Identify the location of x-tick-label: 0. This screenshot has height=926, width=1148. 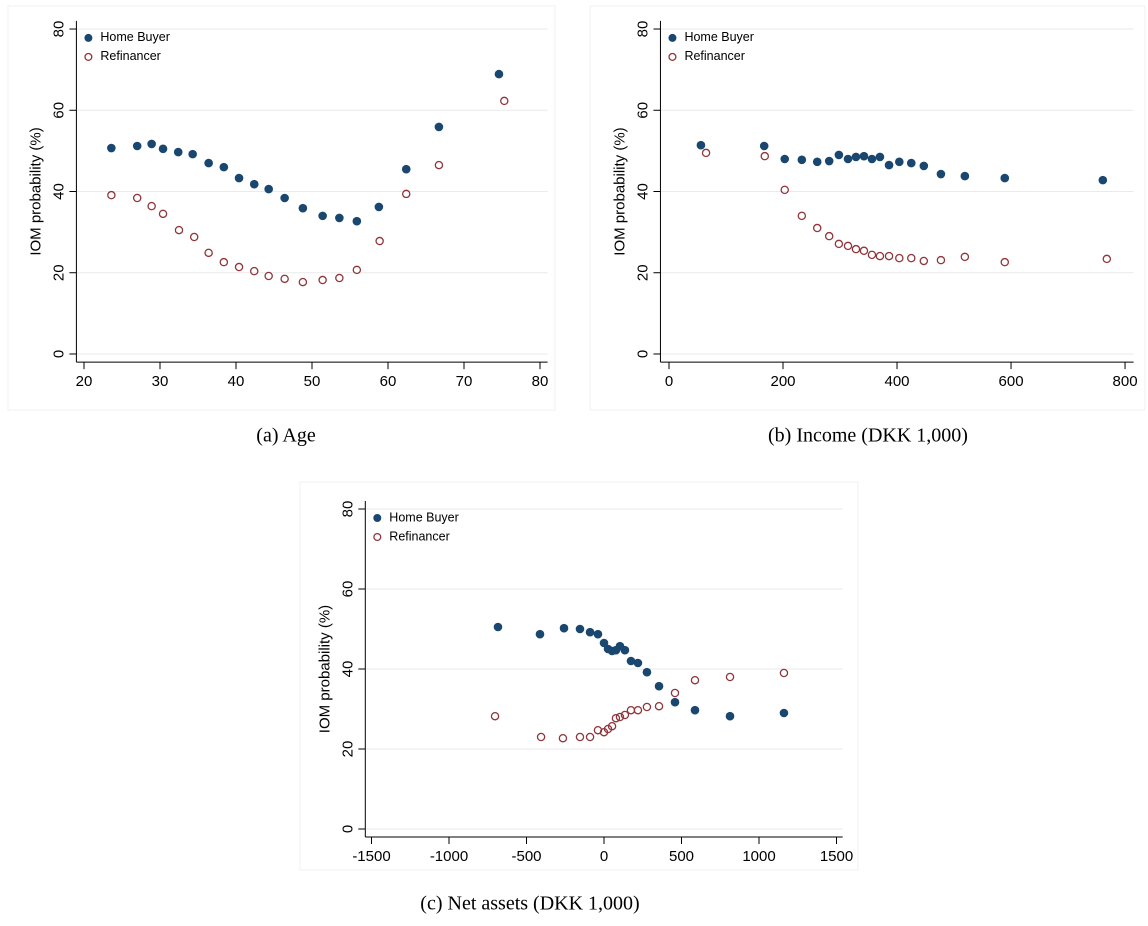
(604, 856).